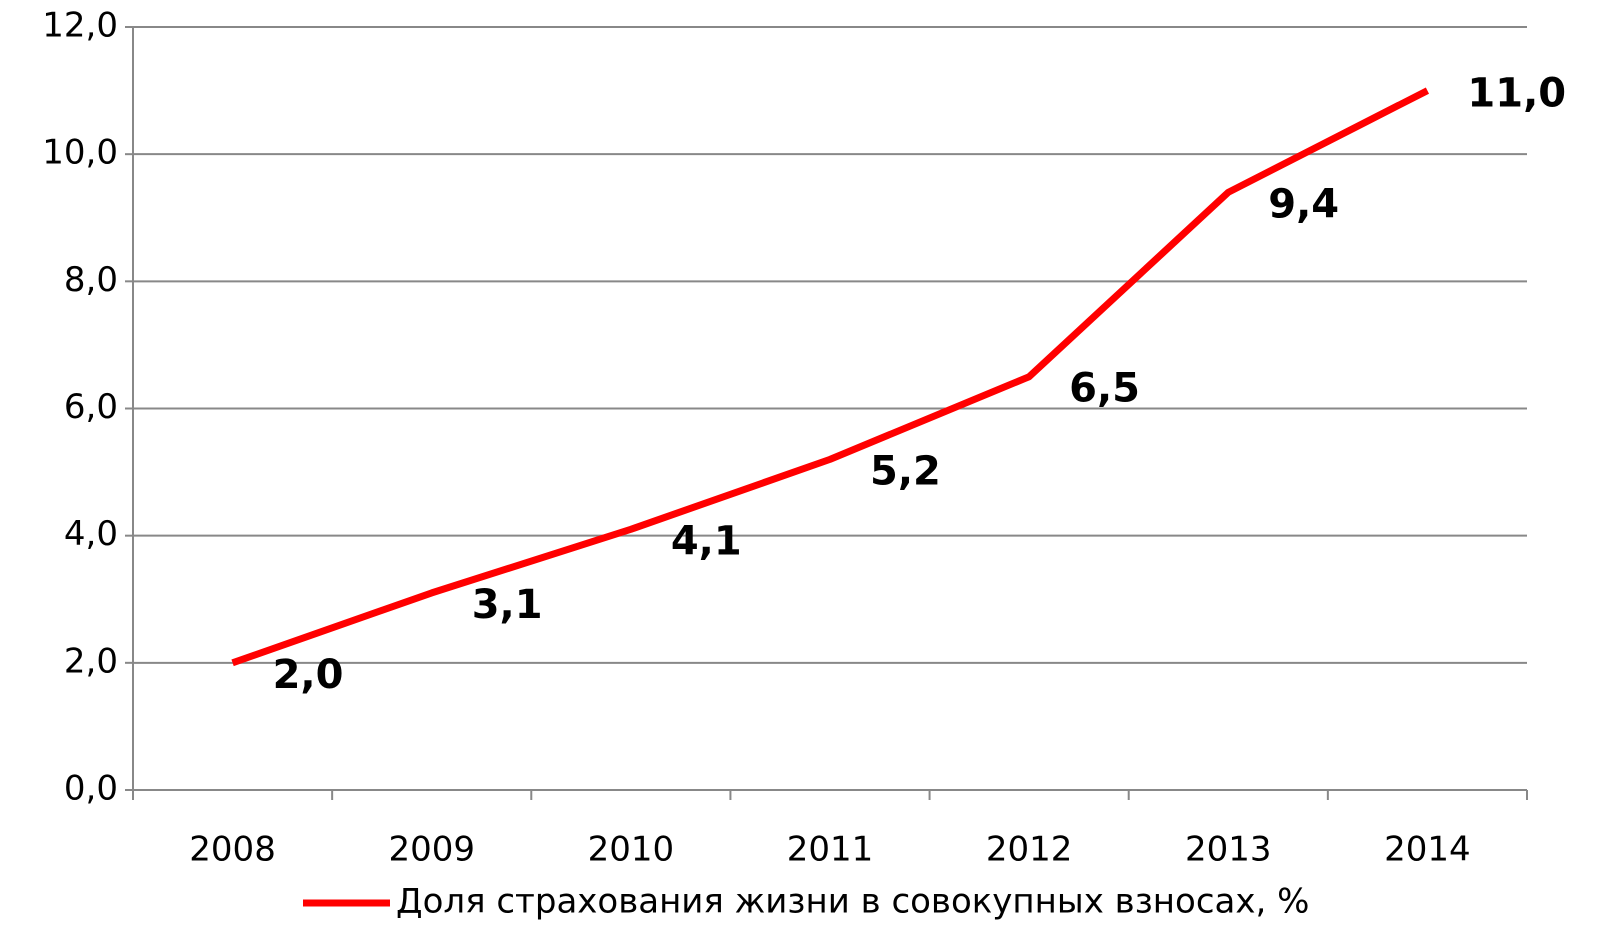 The width and height of the screenshot is (1617, 950). Describe the element at coordinates (91, 534) in the screenshot. I see `y-tick-label: 4,0` at that location.